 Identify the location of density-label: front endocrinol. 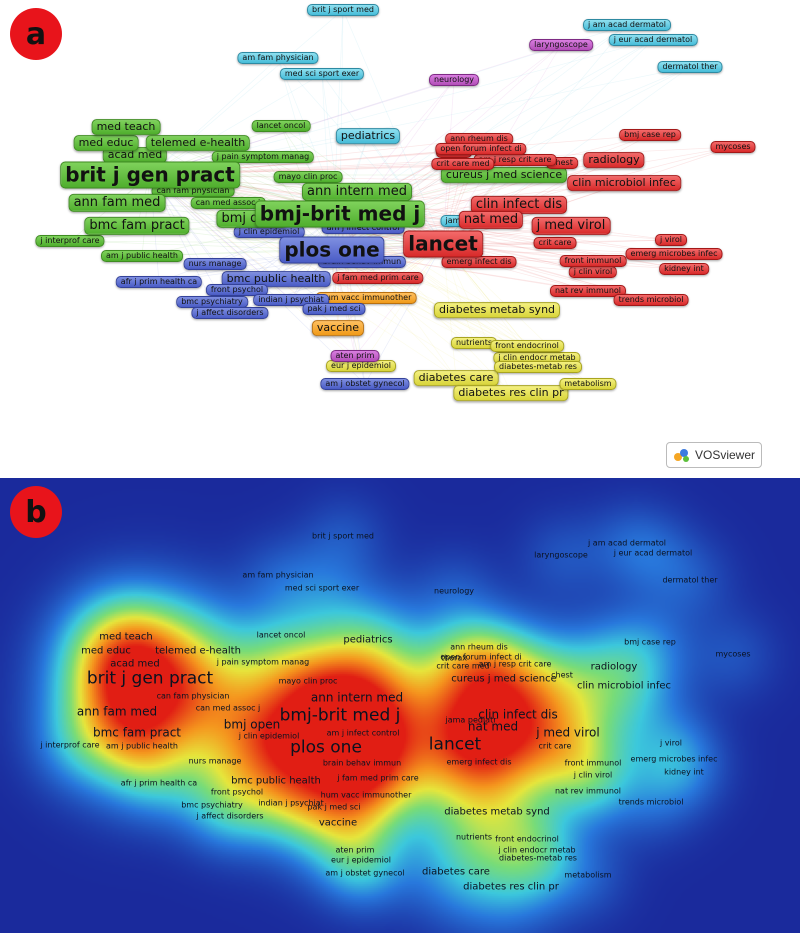
(527, 839).